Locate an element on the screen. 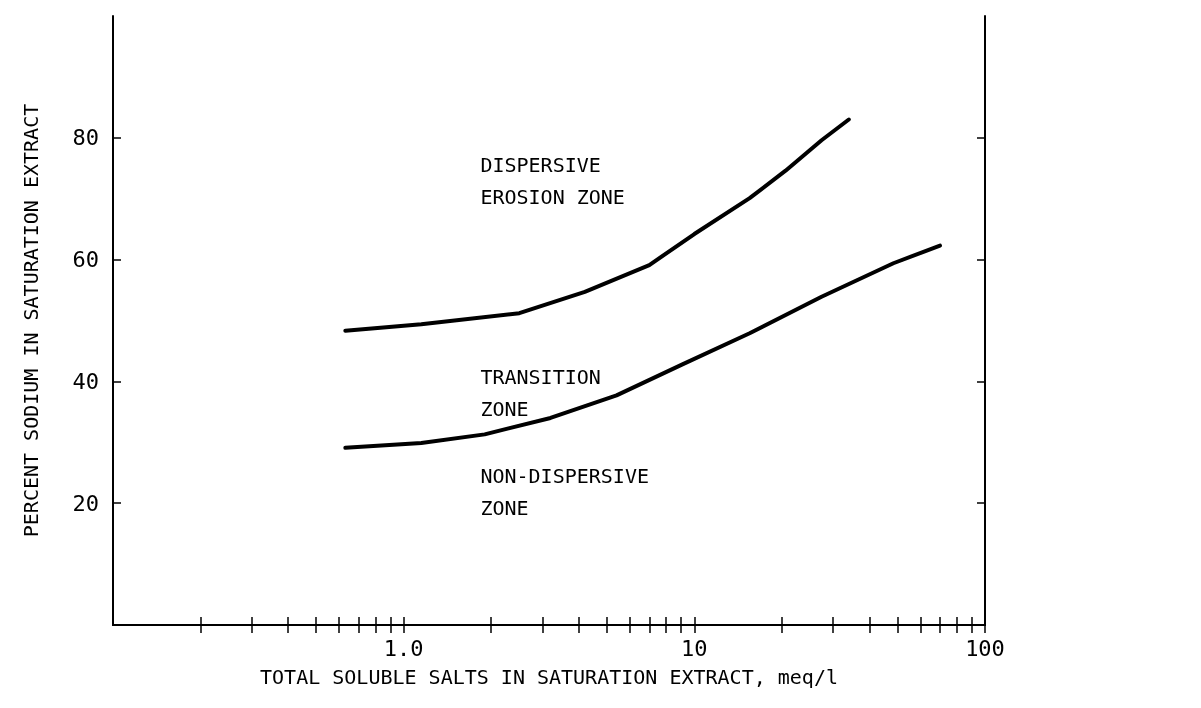 The image size is (1201, 708). x-tick-label: 100 is located at coordinates (985, 648).